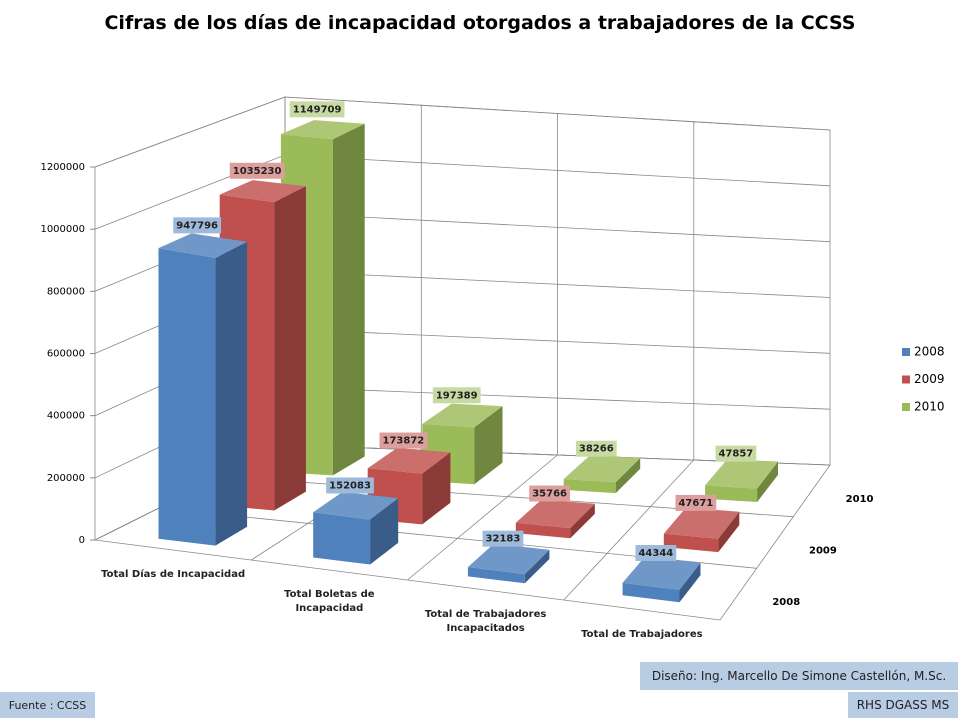  I want to click on value-label-text: 197389, so click(457, 395).